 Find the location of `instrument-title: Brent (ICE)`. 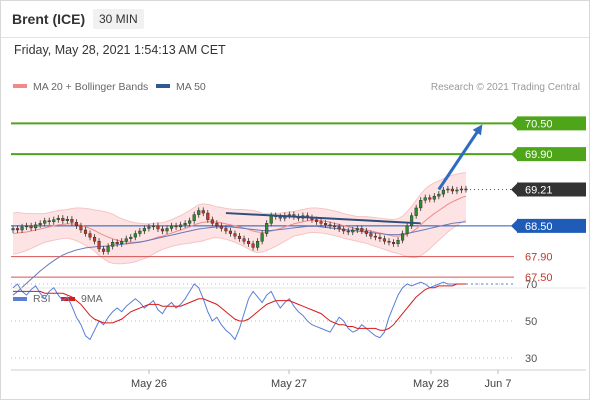

instrument-title: Brent (ICE) is located at coordinates (49, 19).